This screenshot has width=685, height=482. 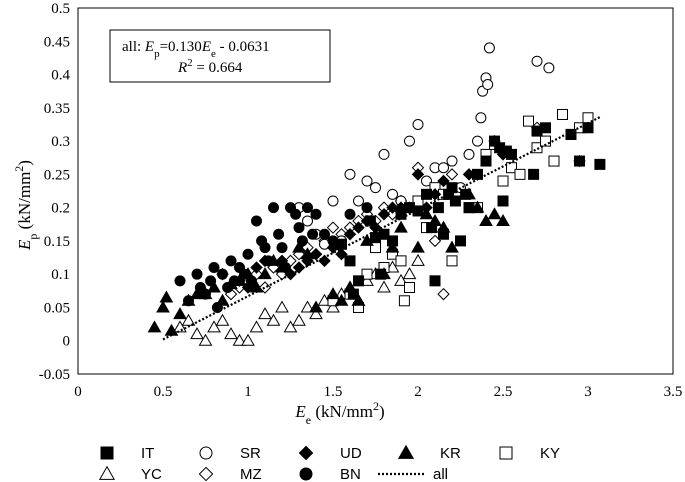 I want to click on x-tick-label: 3, so click(x=588, y=392).